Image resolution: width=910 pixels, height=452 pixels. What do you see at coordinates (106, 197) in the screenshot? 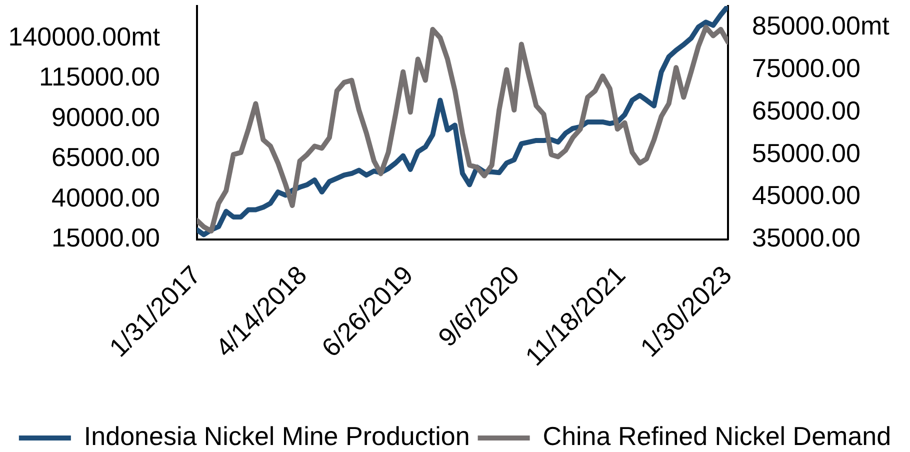
I see `y-tick-label: 40000.00` at bounding box center [106, 197].